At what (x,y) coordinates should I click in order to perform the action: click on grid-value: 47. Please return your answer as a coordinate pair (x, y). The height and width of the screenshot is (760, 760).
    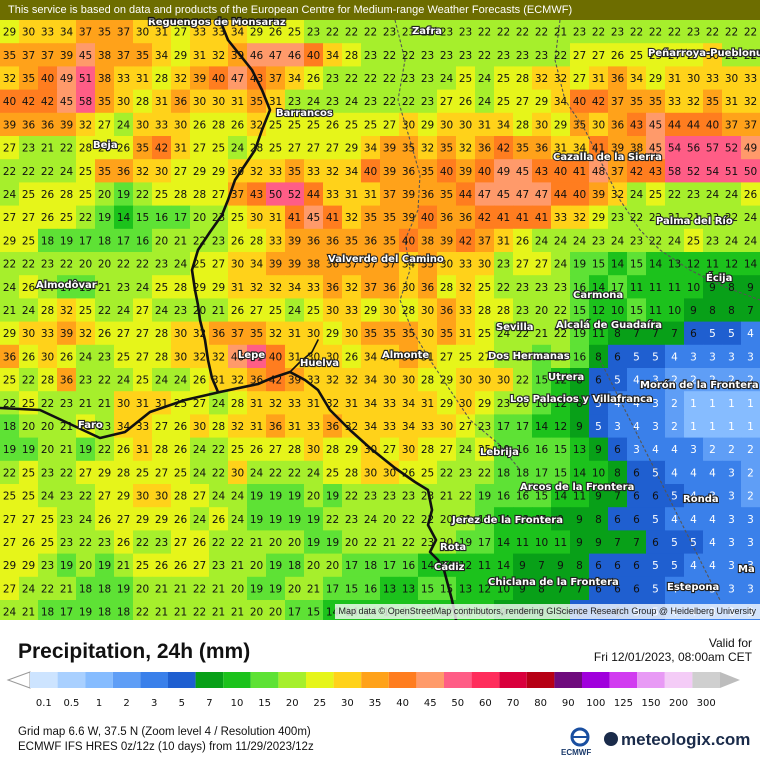
    Looking at the image, I should click on (484, 195).